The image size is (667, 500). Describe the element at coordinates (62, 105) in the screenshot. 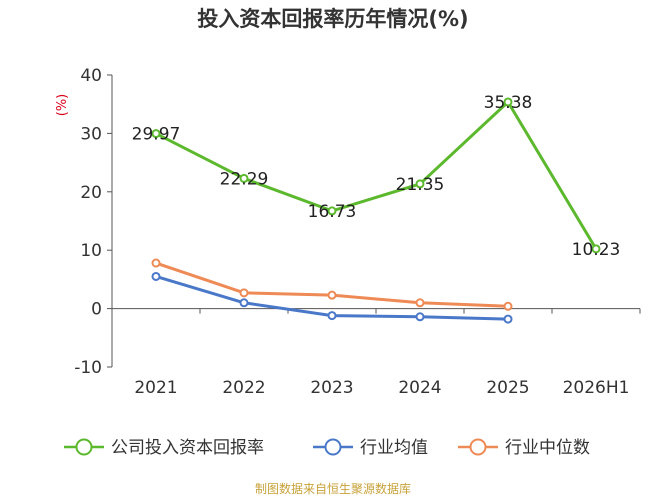

I see `y-axis-label: (%)` at that location.